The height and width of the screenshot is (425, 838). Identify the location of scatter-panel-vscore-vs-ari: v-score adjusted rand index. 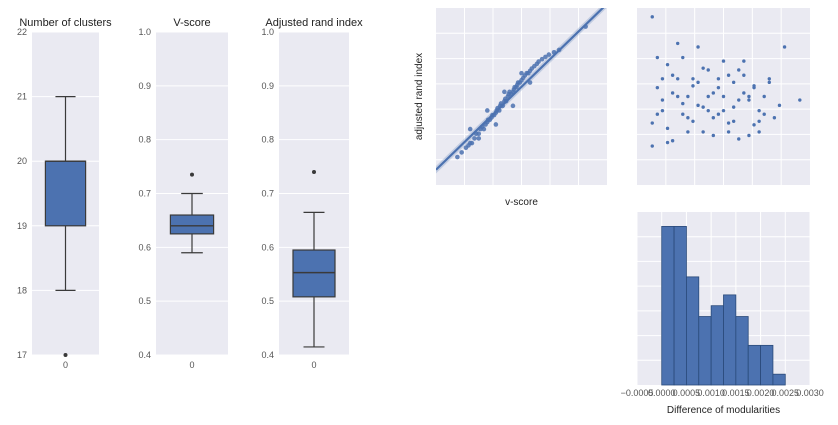
(510, 108).